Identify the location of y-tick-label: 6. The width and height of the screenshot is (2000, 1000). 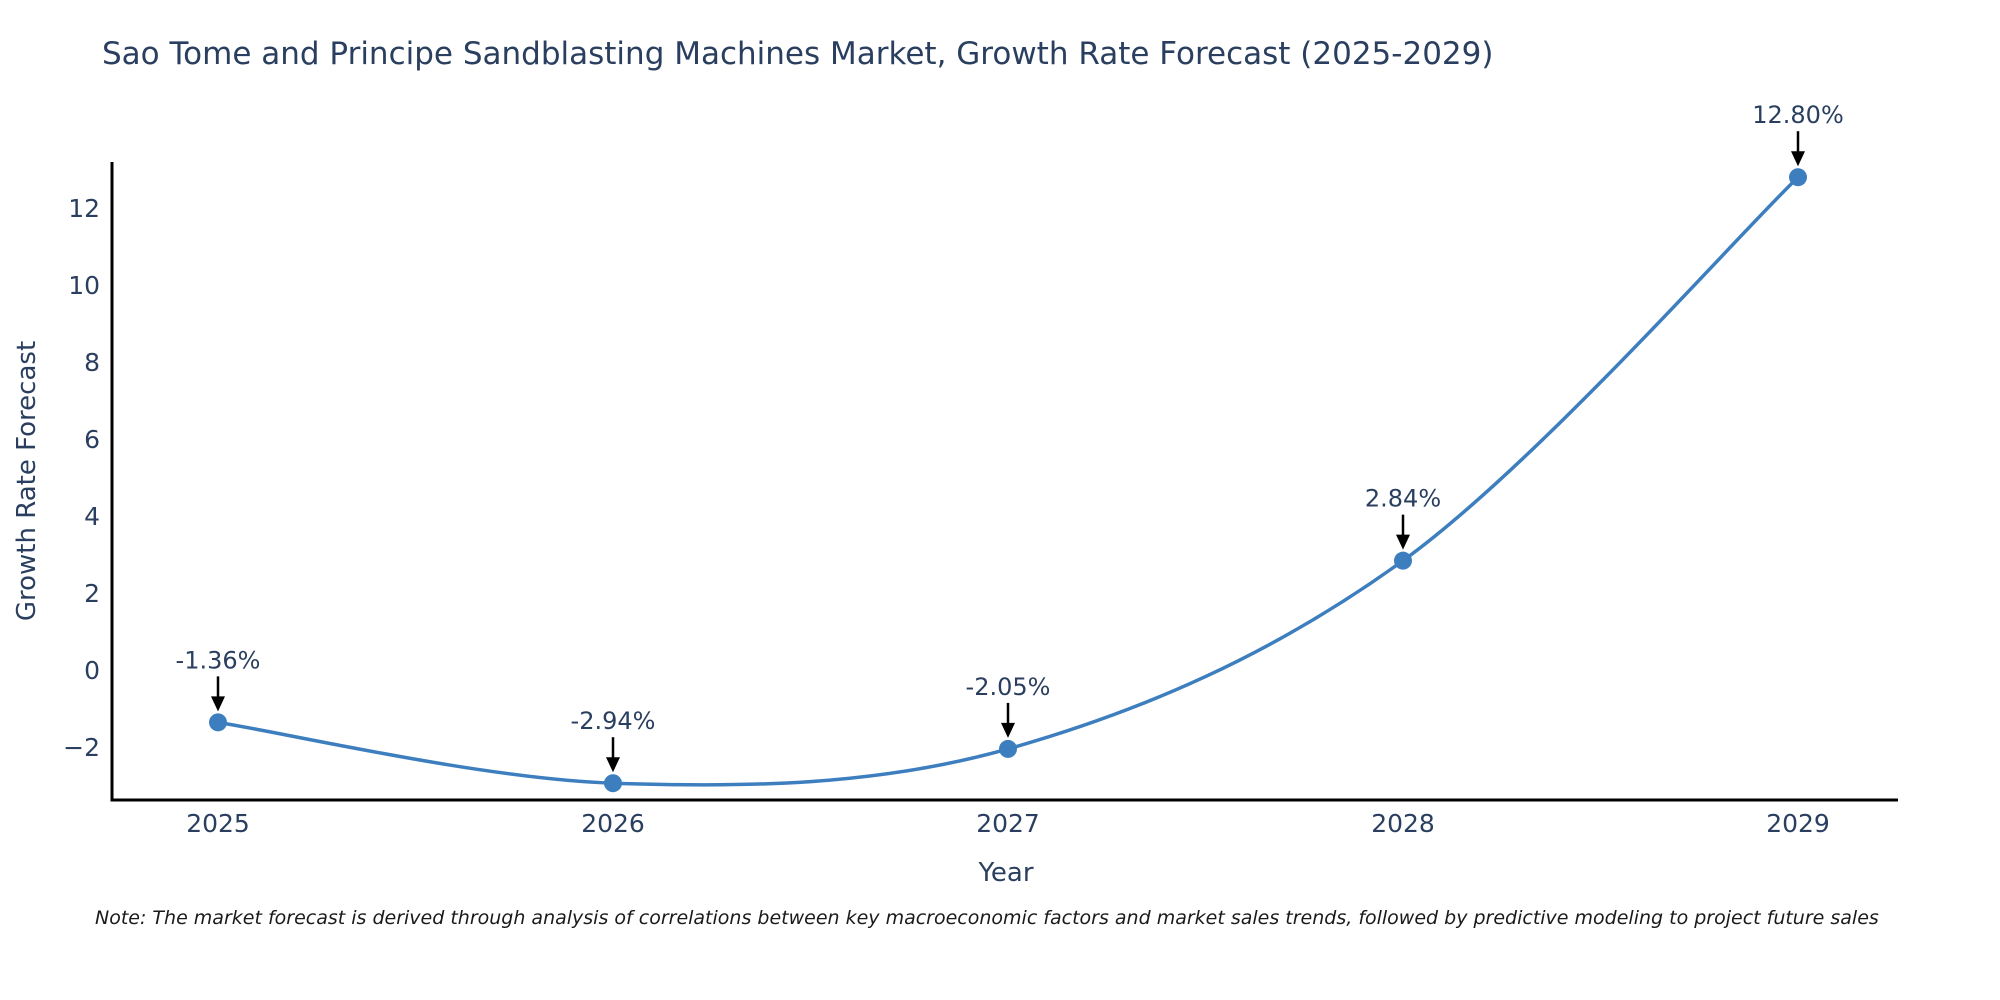
(92, 439).